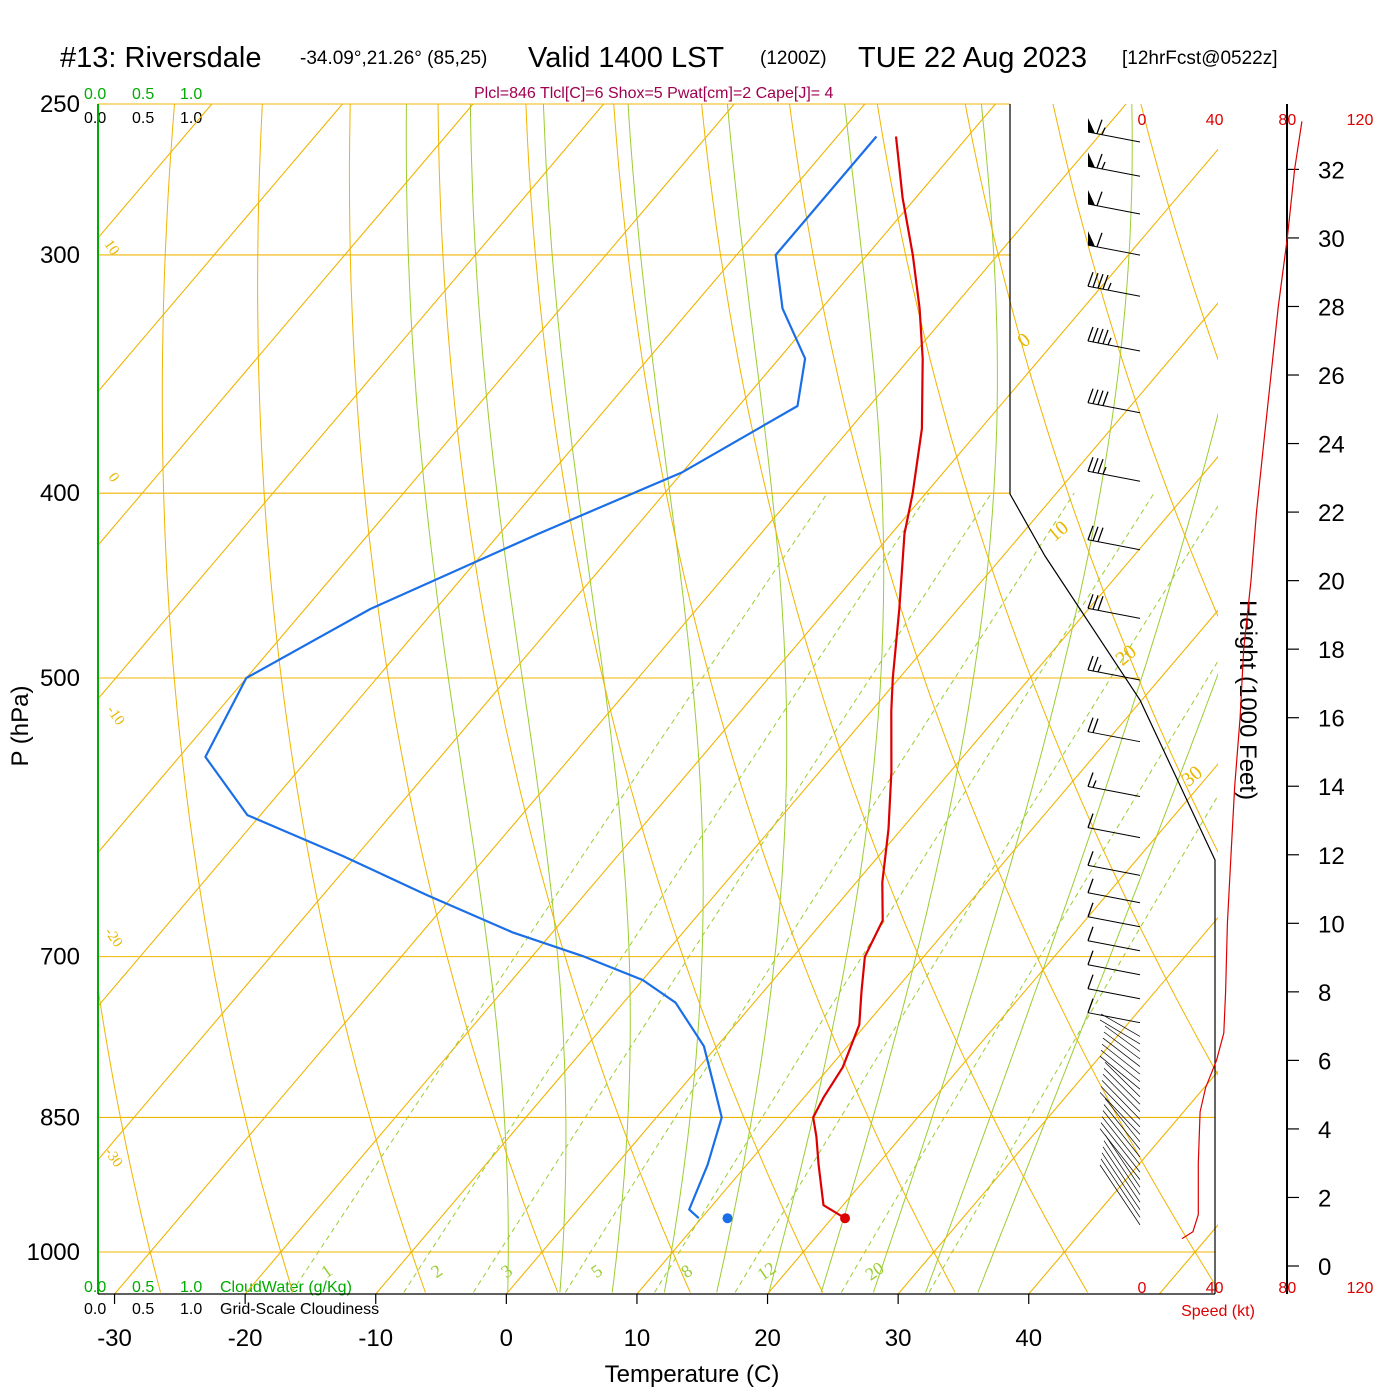 This screenshot has width=1400, height=1400. What do you see at coordinates (845, 1218) in the screenshot?
I see `surface-temperature-marker` at bounding box center [845, 1218].